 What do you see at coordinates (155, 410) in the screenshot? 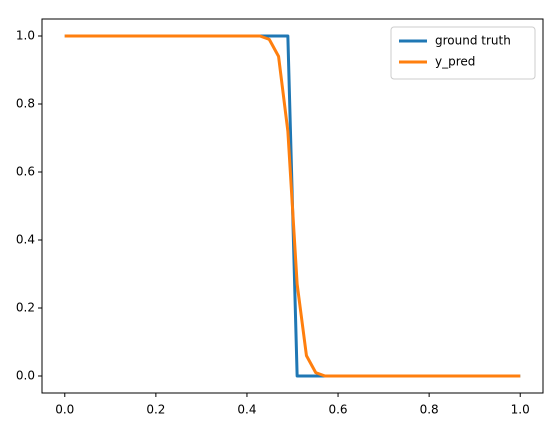
I see `x-tick-label: 0.2` at bounding box center [155, 410].